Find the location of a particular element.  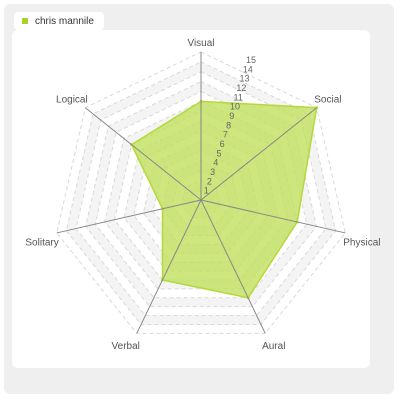

tick-label: 1 is located at coordinates (206, 191).